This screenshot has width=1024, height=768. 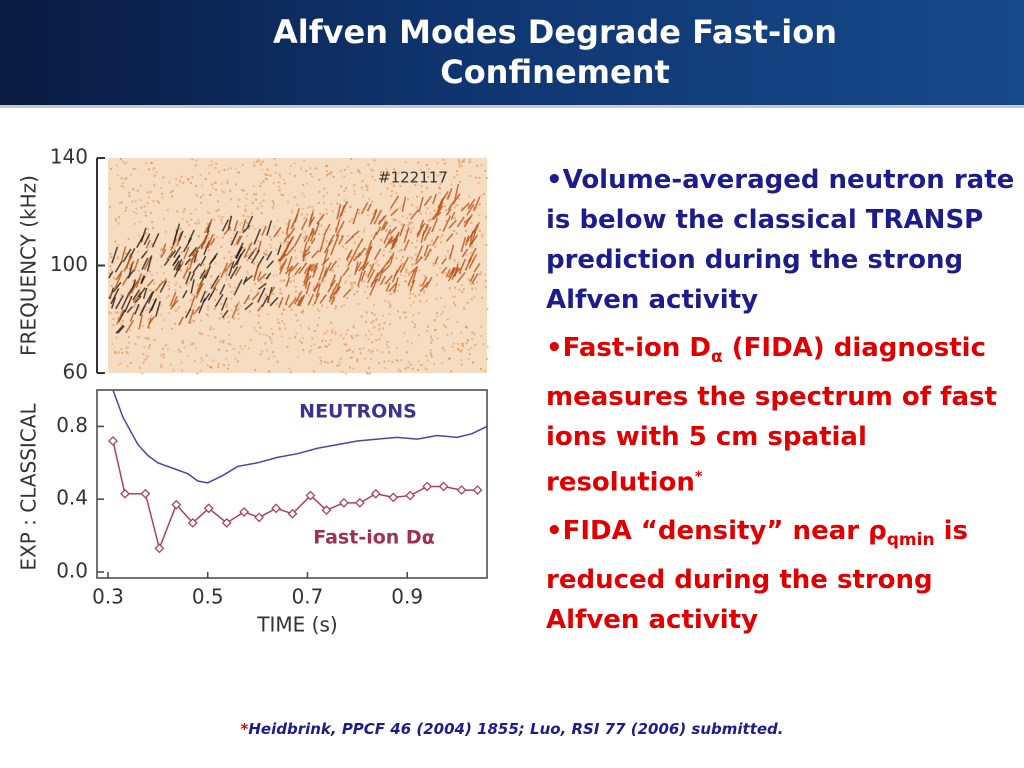 I want to click on spectrogram-background, so click(x=297, y=265).